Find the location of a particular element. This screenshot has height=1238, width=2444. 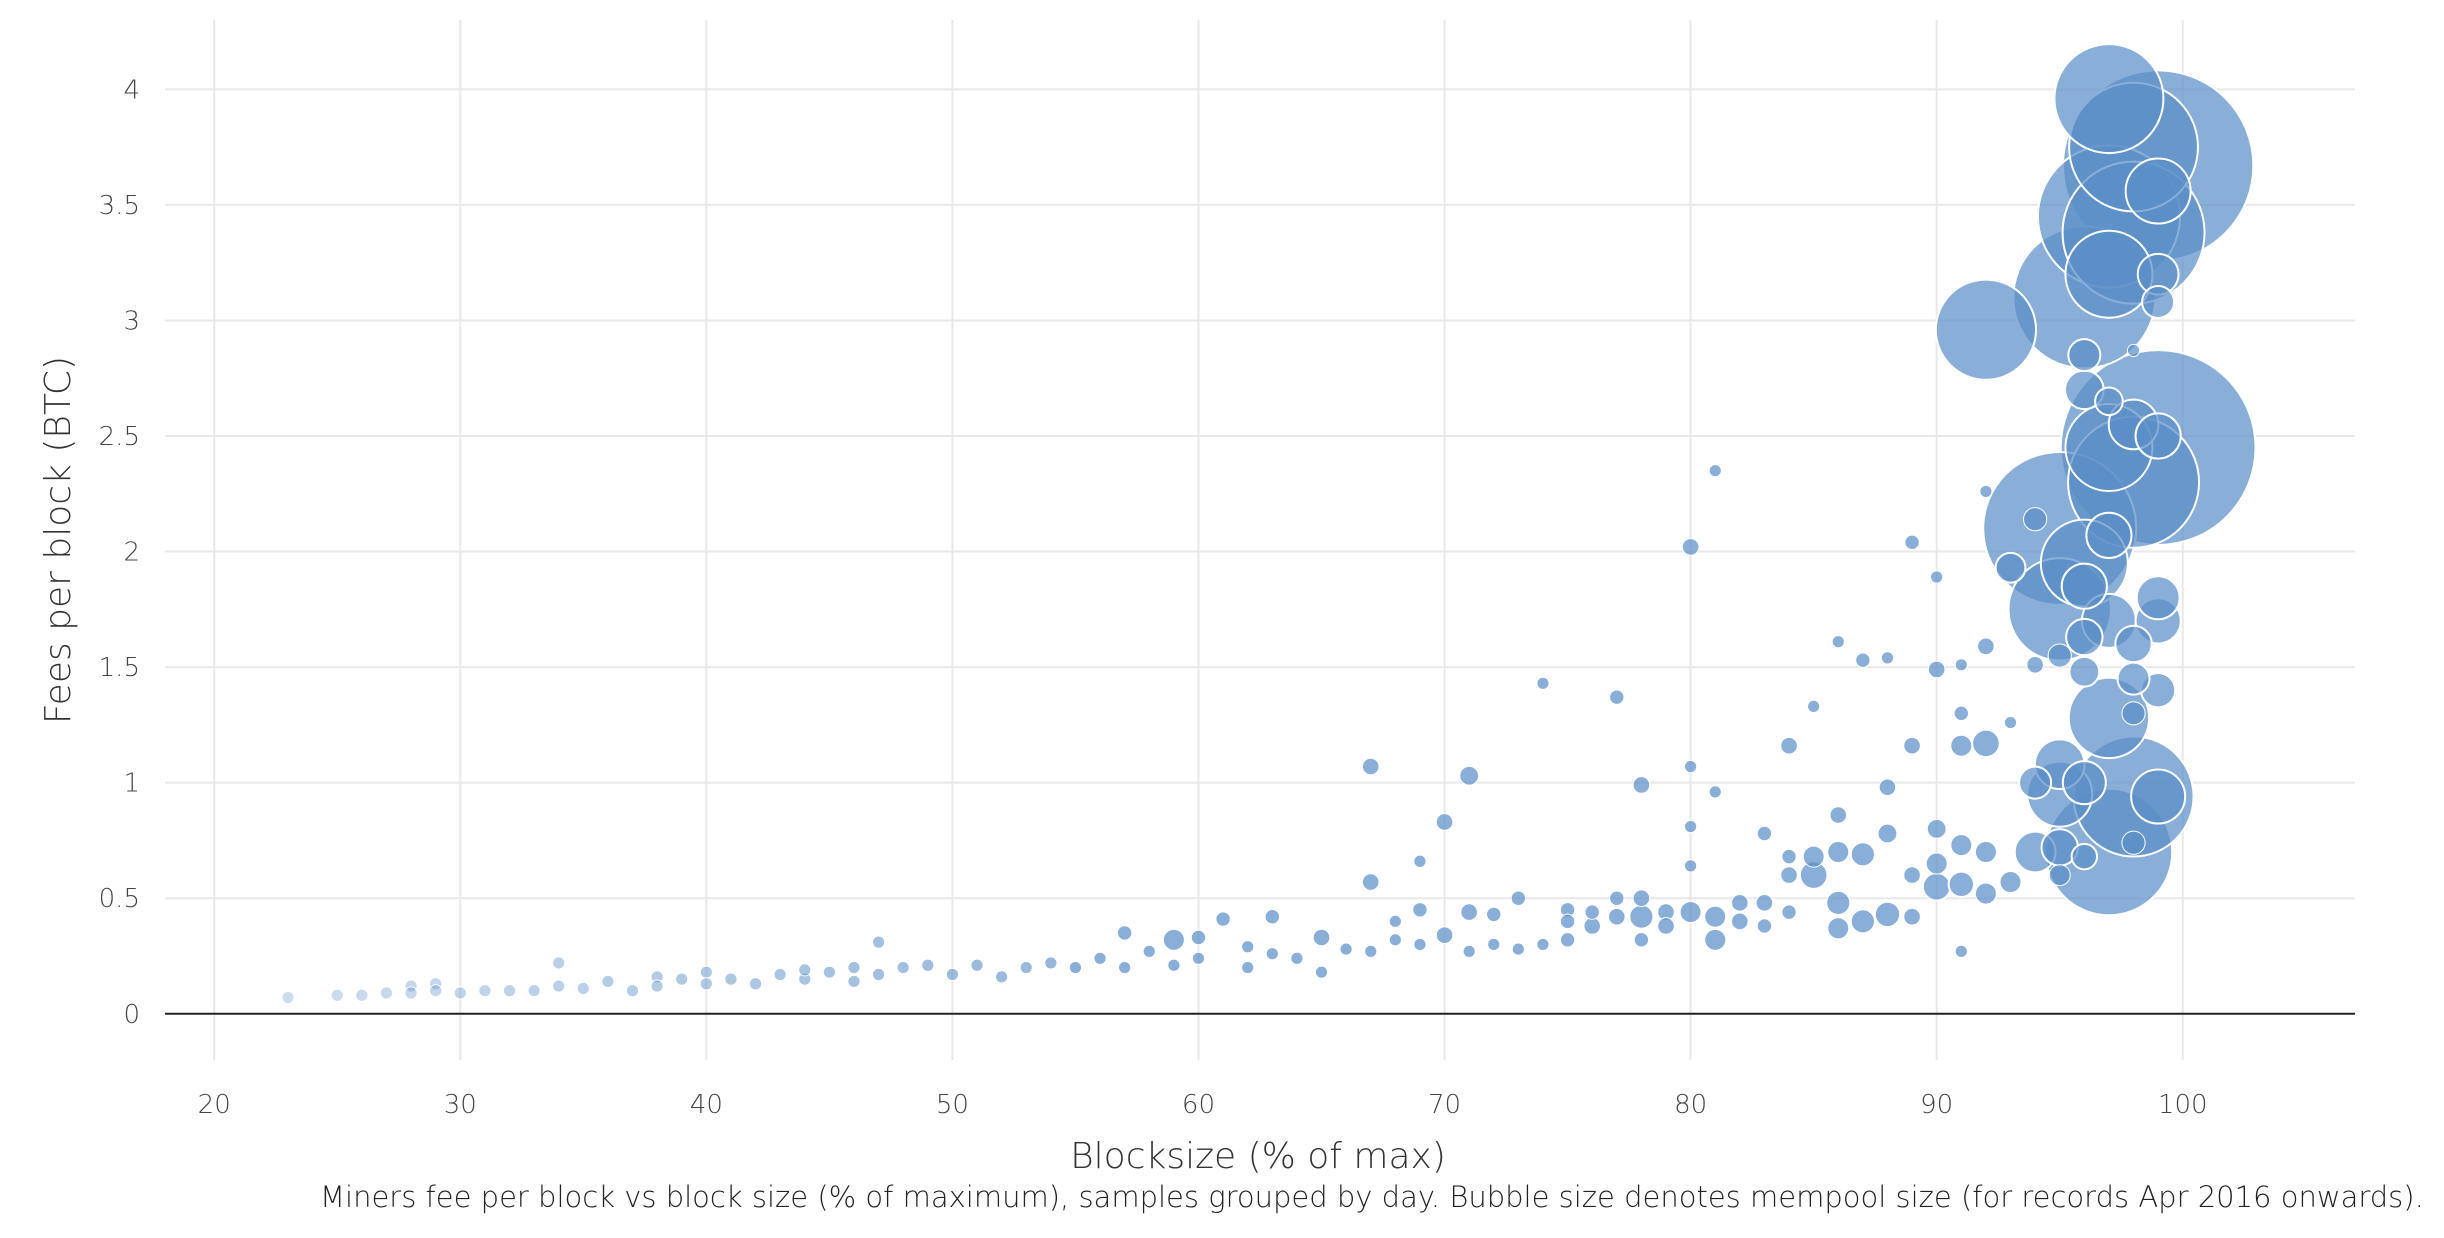

x-tick-label: 90 is located at coordinates (1936, 1105).